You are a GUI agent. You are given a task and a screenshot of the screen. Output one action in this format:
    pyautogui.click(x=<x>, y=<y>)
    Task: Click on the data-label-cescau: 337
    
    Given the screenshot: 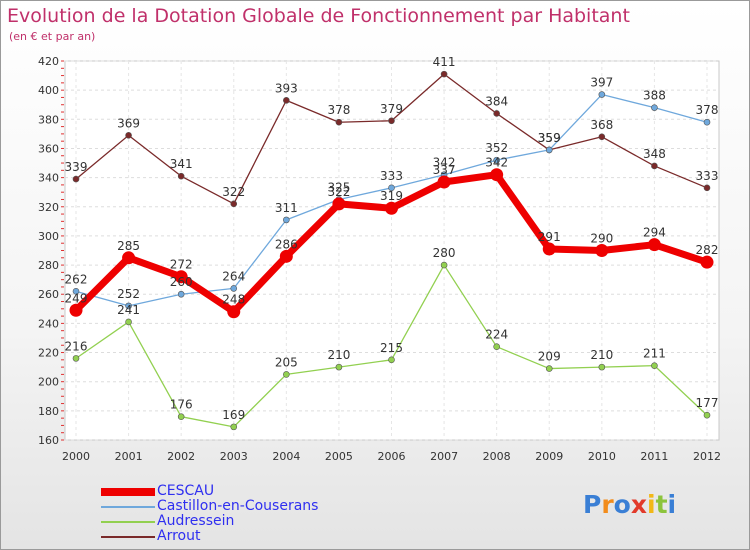 What is the action you would take?
    pyautogui.click(x=444, y=170)
    